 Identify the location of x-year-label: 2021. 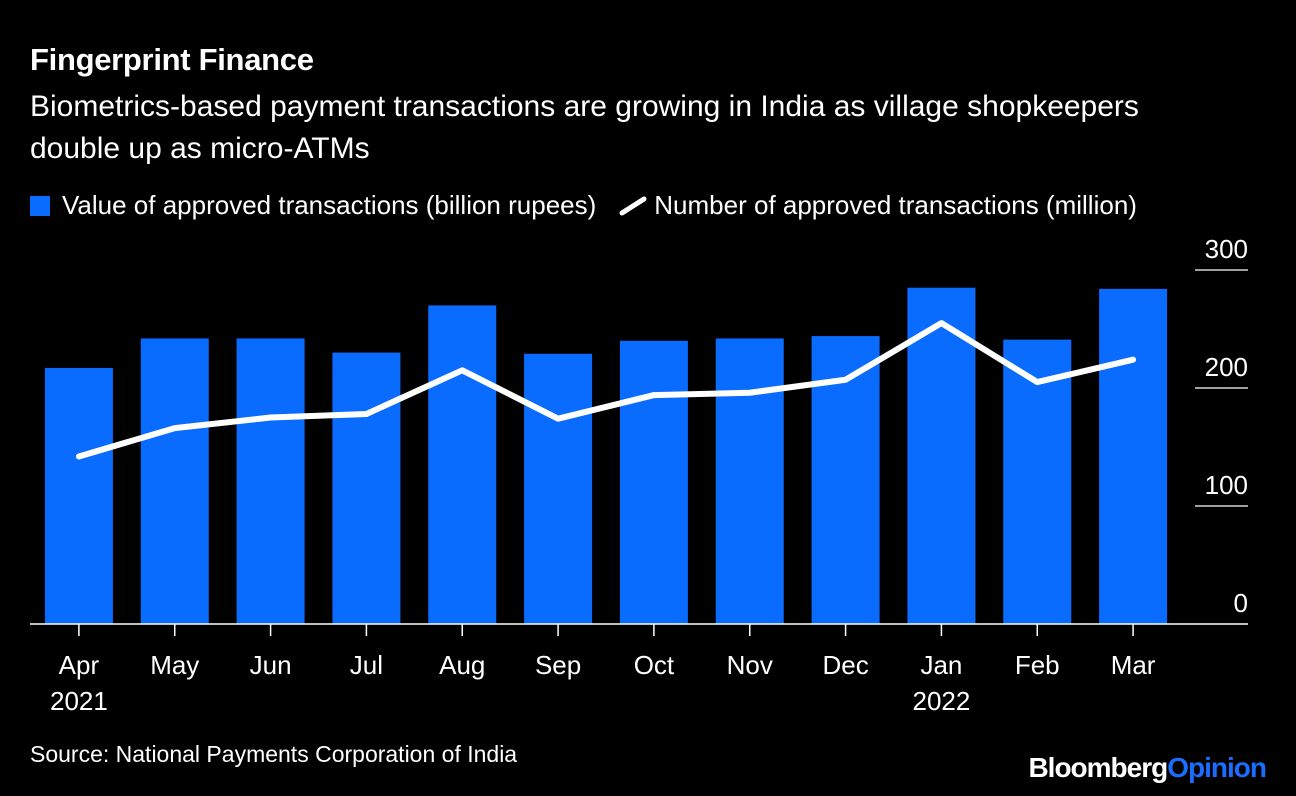
(79, 701).